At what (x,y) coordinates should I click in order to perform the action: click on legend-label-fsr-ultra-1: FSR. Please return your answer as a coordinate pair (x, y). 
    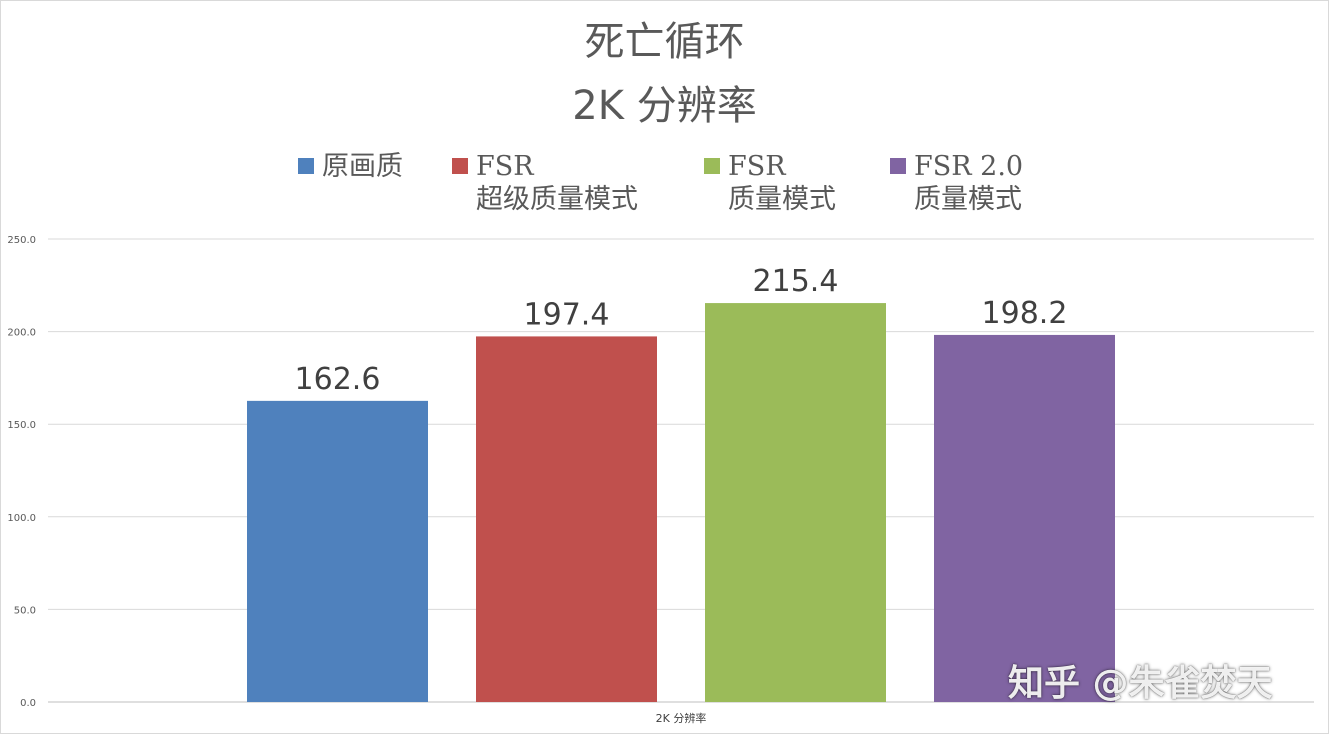
    Looking at the image, I should click on (505, 166).